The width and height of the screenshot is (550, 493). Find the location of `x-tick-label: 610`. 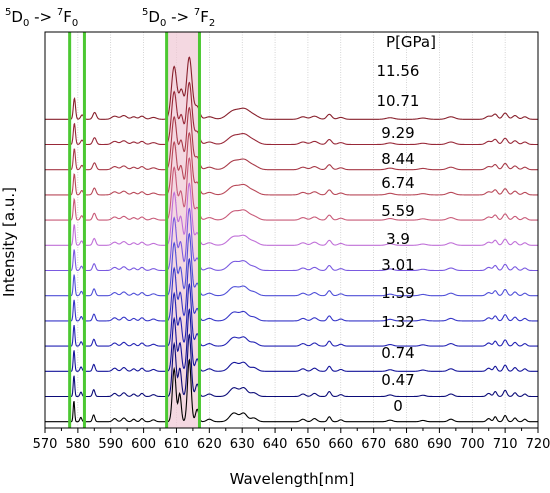

x-tick-label: 610 is located at coordinates (176, 444).